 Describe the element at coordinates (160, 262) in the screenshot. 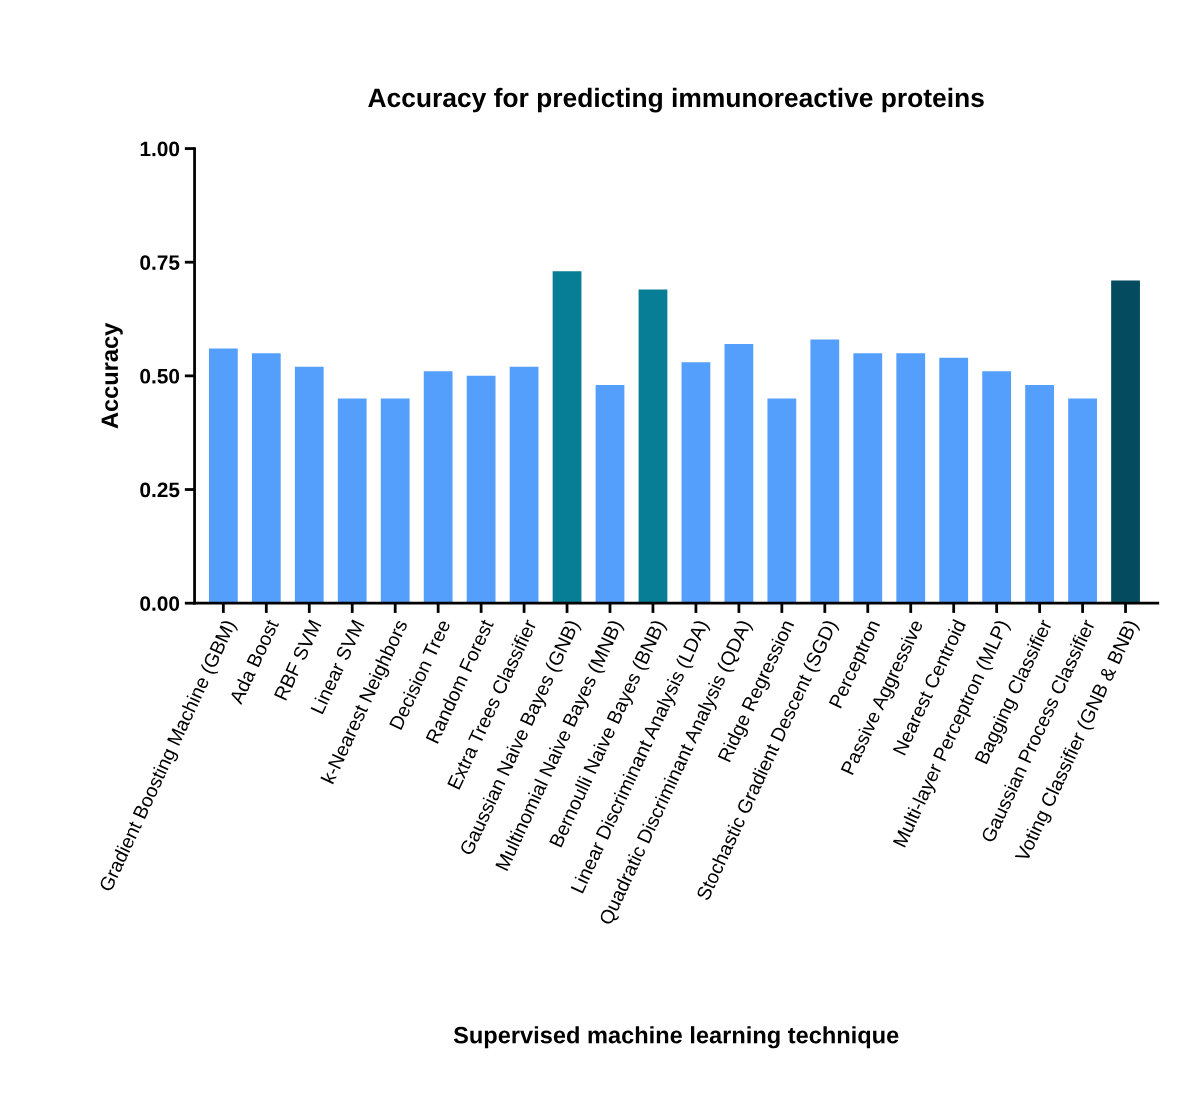

I see `y-tick-label: 0.75` at that location.